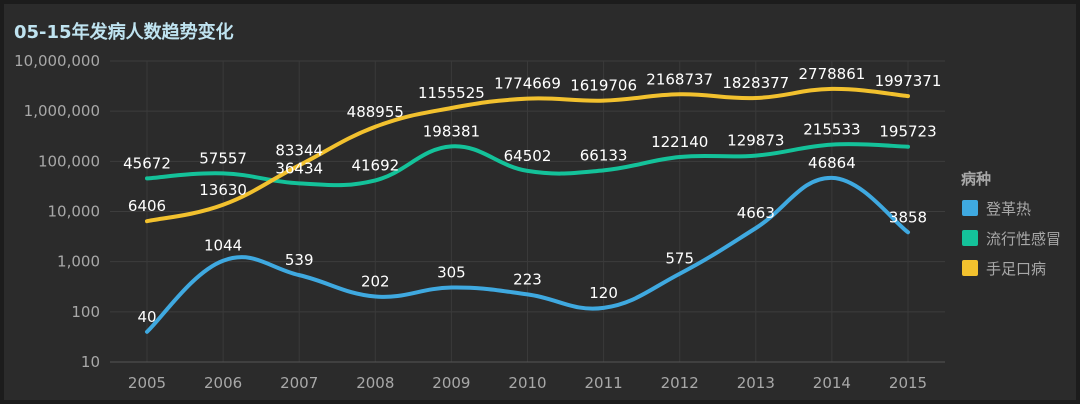 This screenshot has height=404, width=1080. I want to click on data-label: 64502, so click(528, 156).